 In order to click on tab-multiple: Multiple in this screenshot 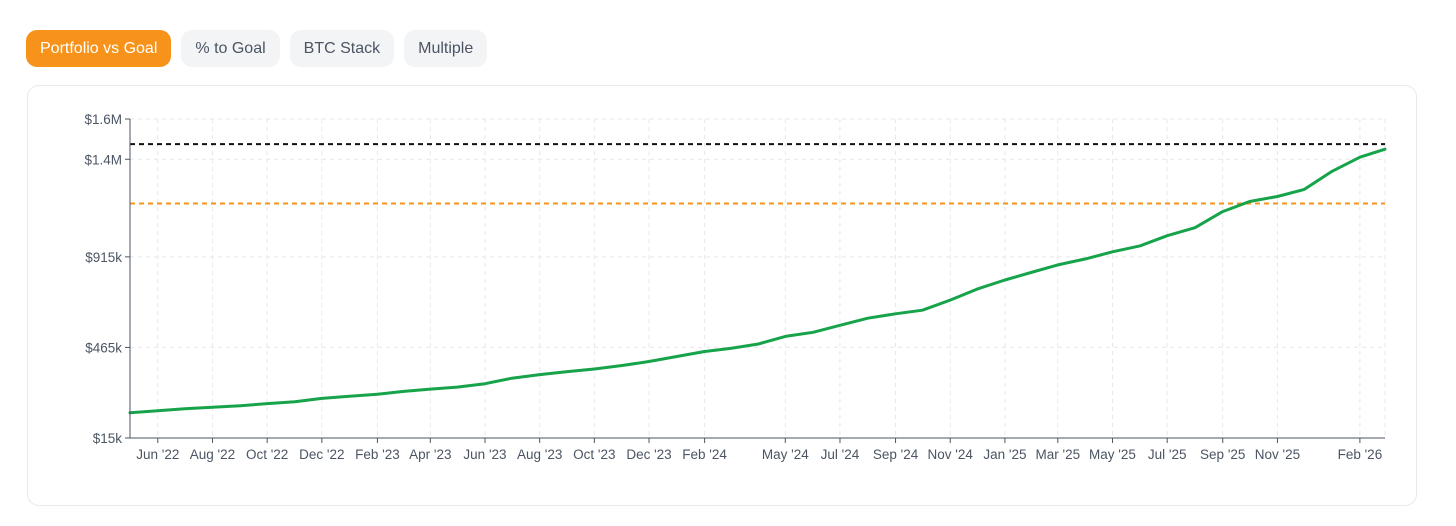, I will do `click(446, 48)`.